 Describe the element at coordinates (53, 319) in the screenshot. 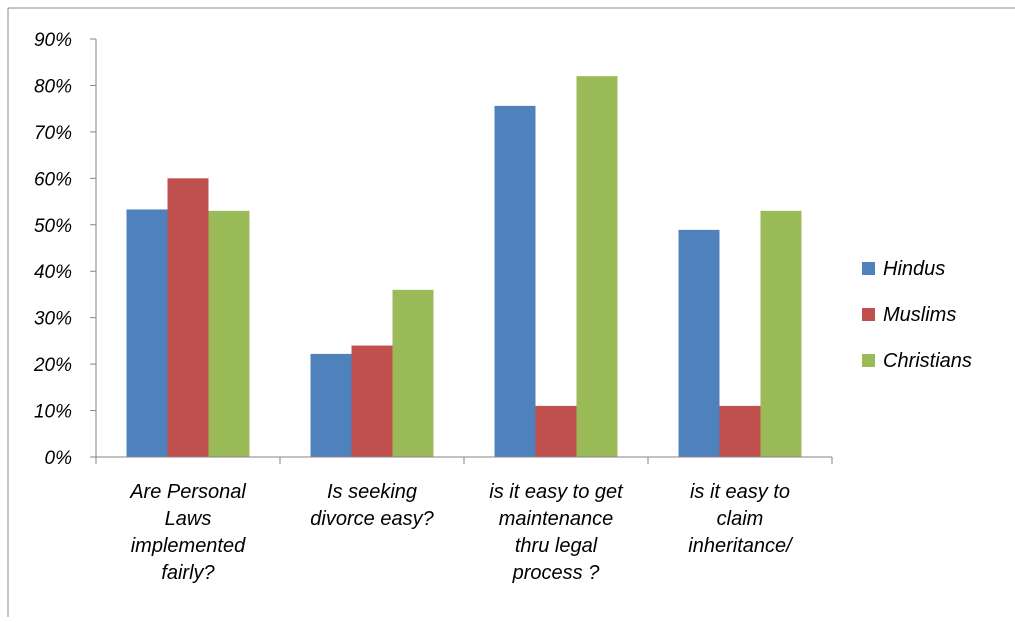

I see `y-tick-label: 30%` at that location.